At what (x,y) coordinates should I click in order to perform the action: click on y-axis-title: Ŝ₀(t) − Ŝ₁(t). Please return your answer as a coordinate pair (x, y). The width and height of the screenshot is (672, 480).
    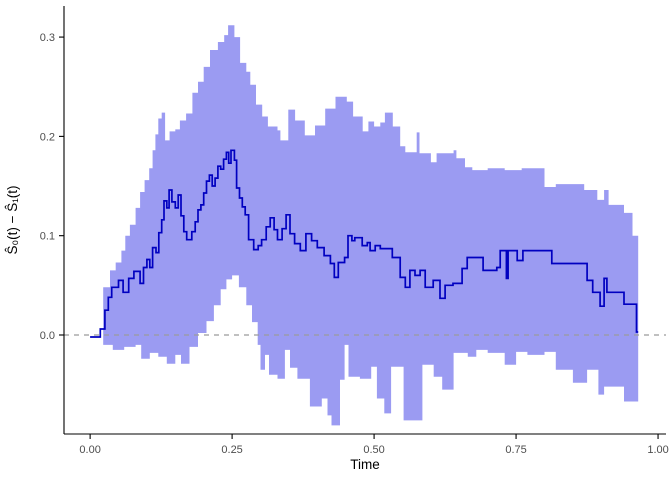
    Looking at the image, I should click on (12, 219).